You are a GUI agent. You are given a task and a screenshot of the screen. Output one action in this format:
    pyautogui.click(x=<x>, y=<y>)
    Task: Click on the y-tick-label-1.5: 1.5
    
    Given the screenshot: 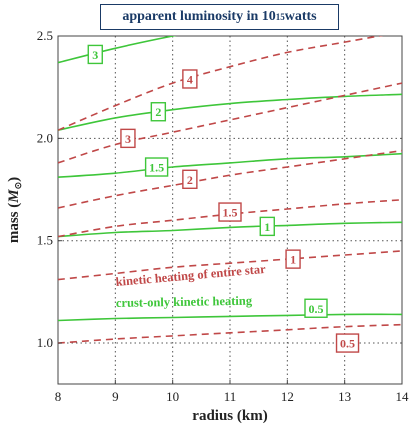 What is the action you would take?
    pyautogui.click(x=45, y=240)
    